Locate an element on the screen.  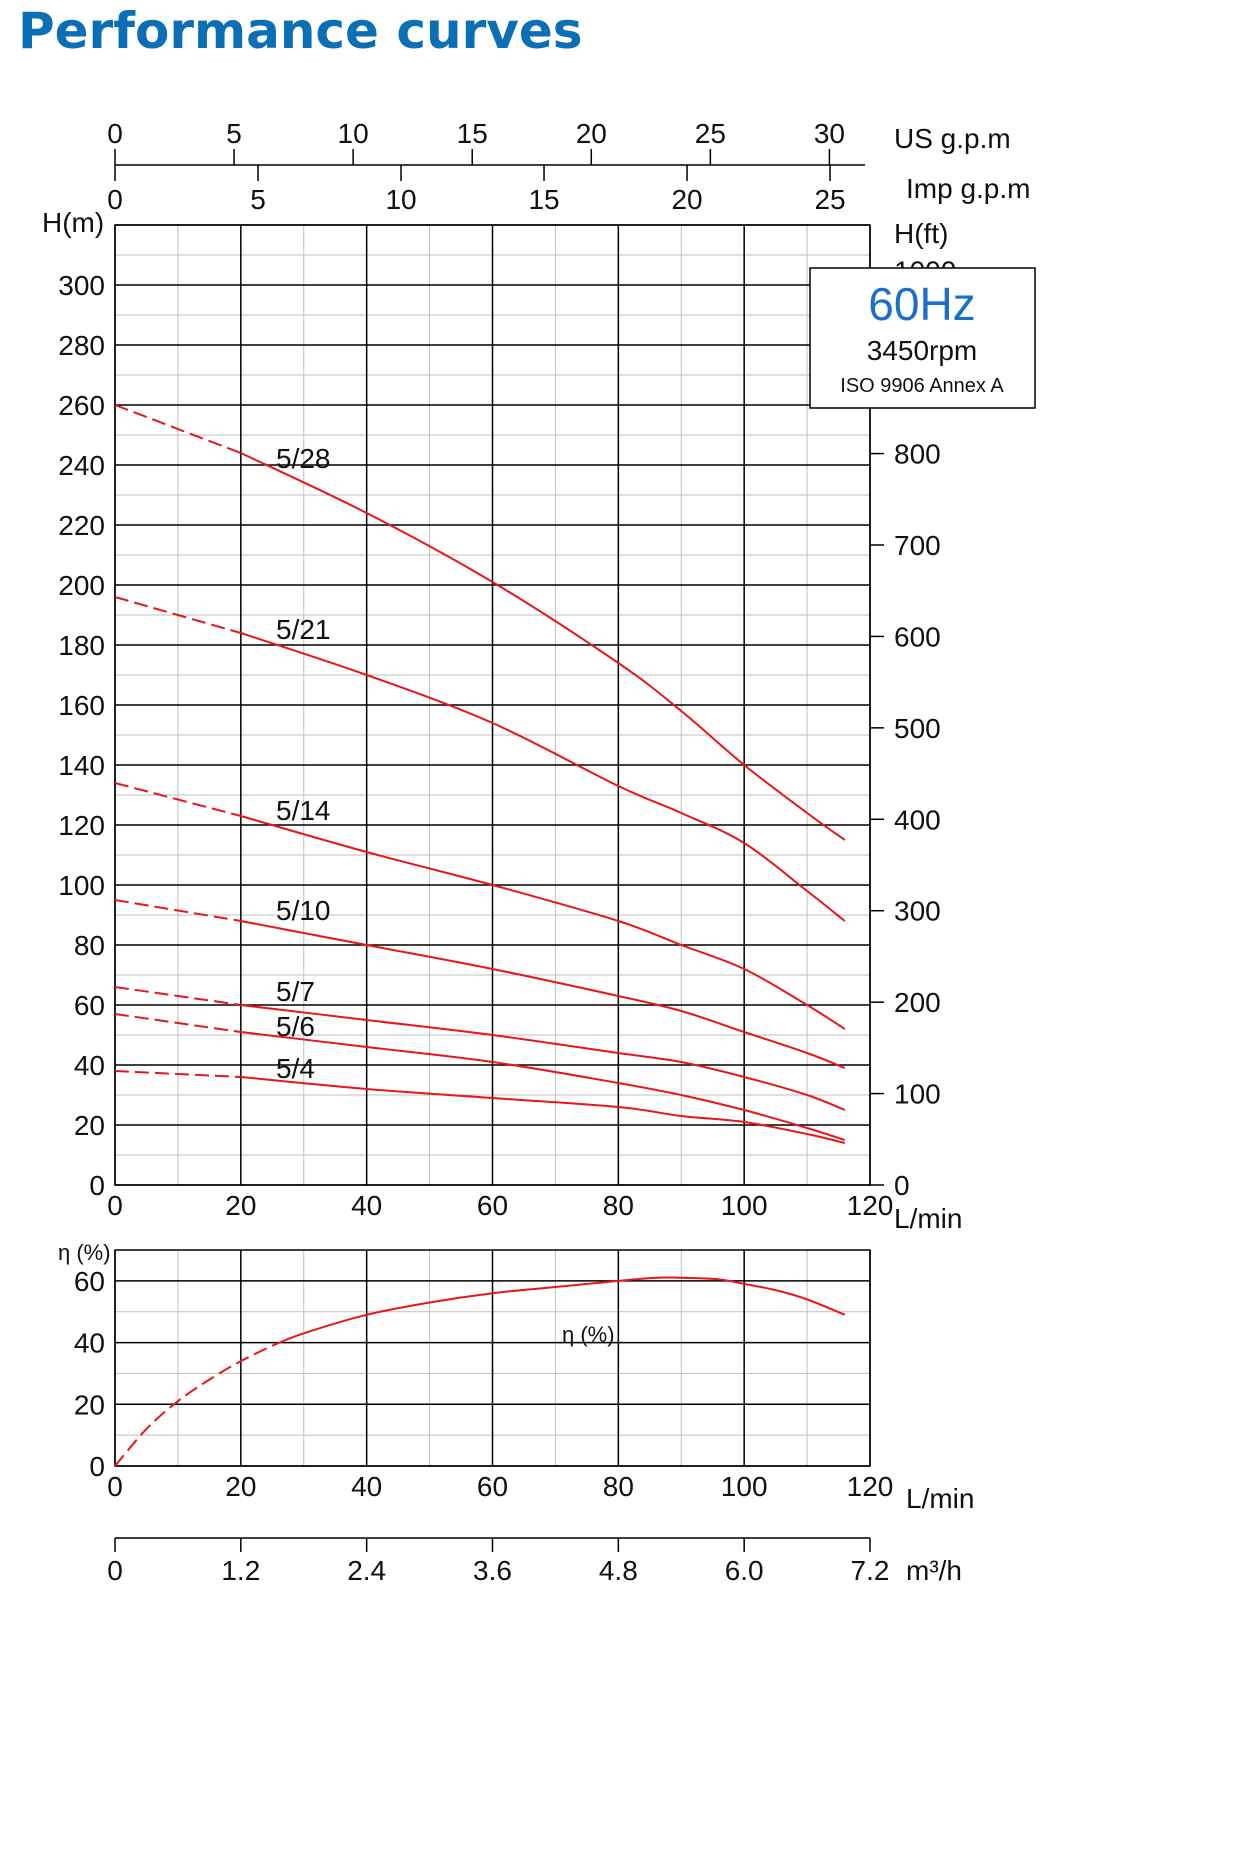
eff-curve-label: η (%) is located at coordinates (588, 1334).